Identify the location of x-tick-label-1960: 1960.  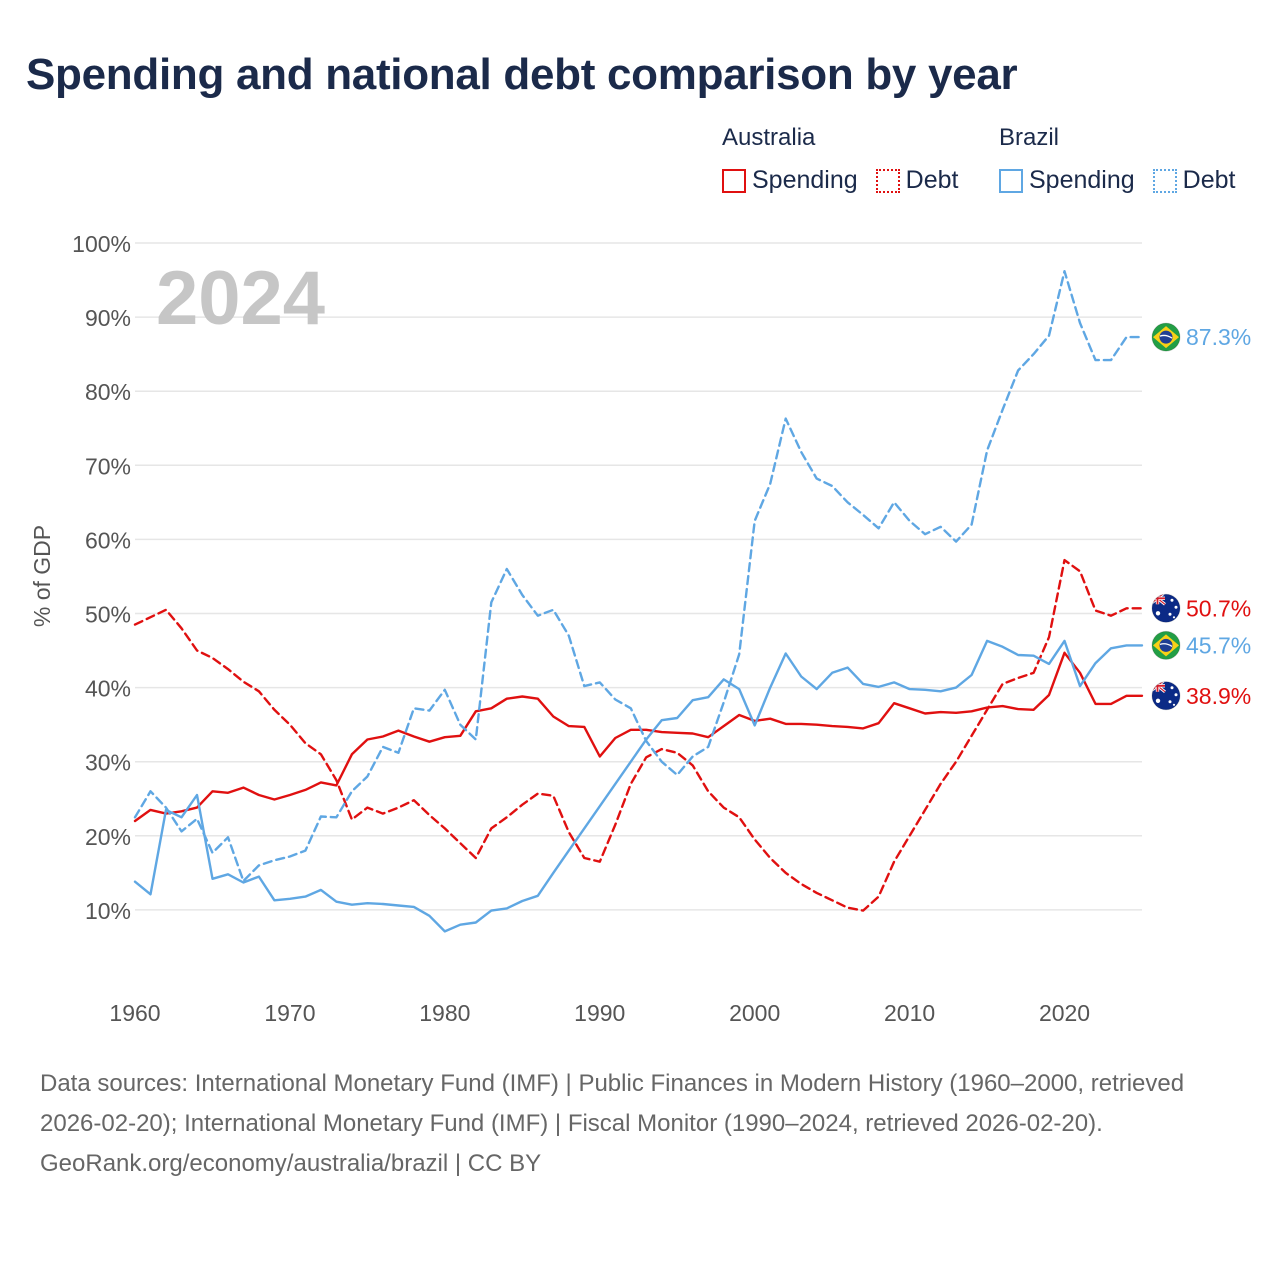
(134, 1013).